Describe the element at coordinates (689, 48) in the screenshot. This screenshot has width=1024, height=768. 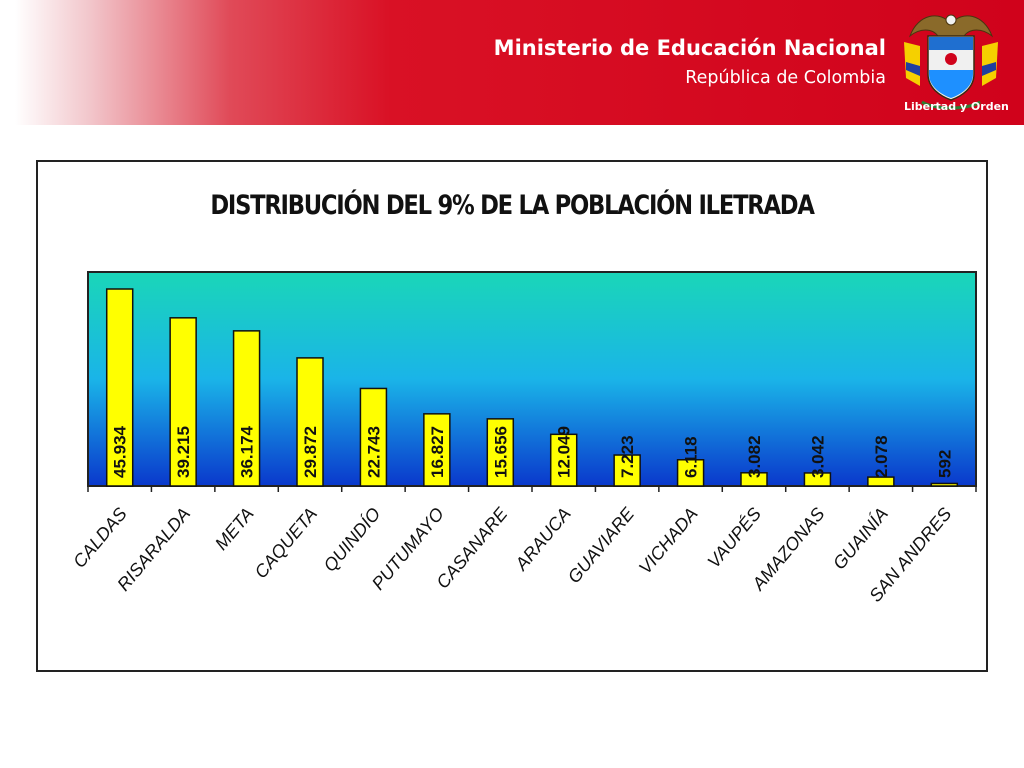
I see `ministry-name: Ministerio de Educación Nacional` at that location.